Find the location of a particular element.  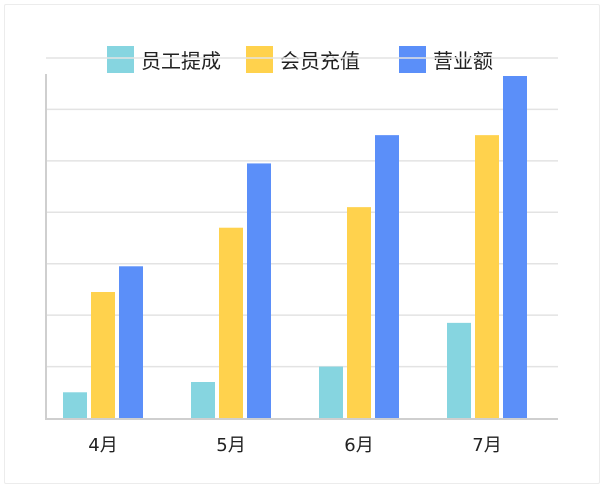

legend-item-recharge: 会员充值 is located at coordinates (303, 59).